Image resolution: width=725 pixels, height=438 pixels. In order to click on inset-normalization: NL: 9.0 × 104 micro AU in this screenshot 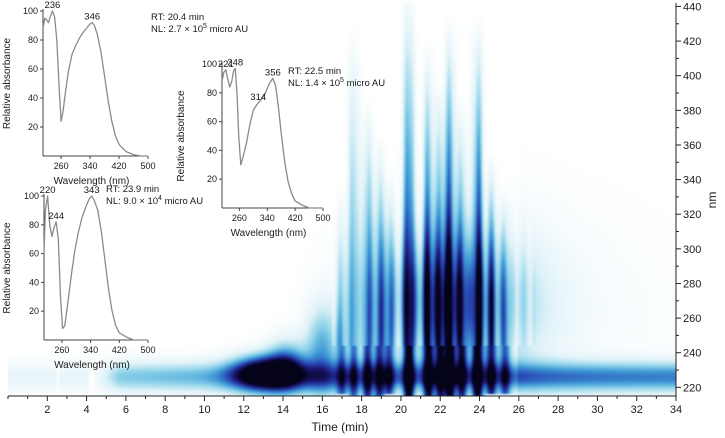, I will do `click(154, 201)`.